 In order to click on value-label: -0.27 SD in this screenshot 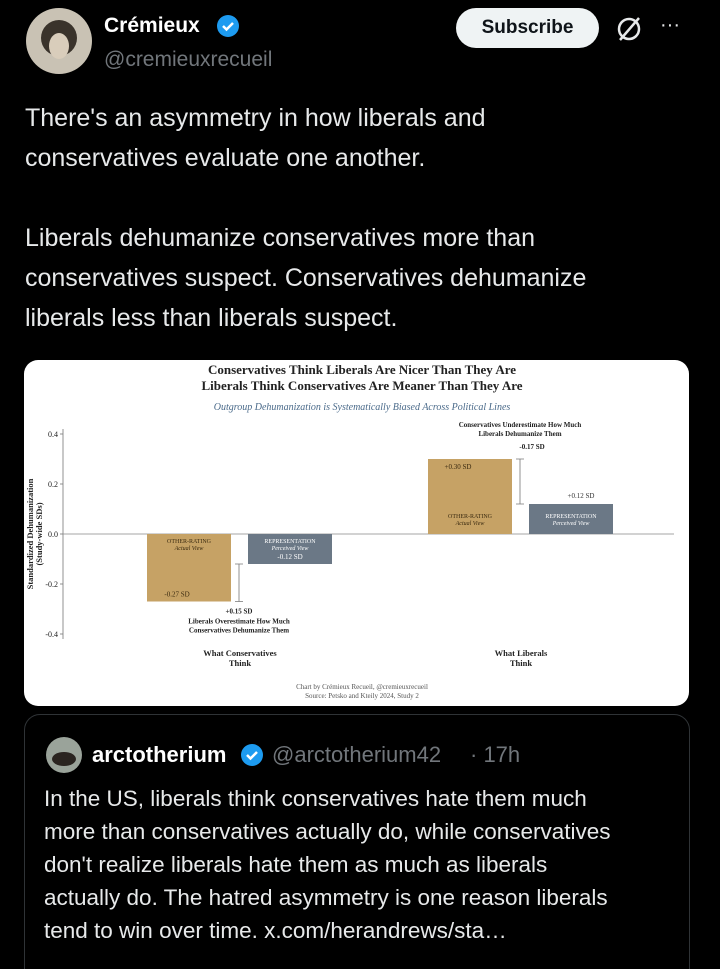, I will do `click(176, 595)`.